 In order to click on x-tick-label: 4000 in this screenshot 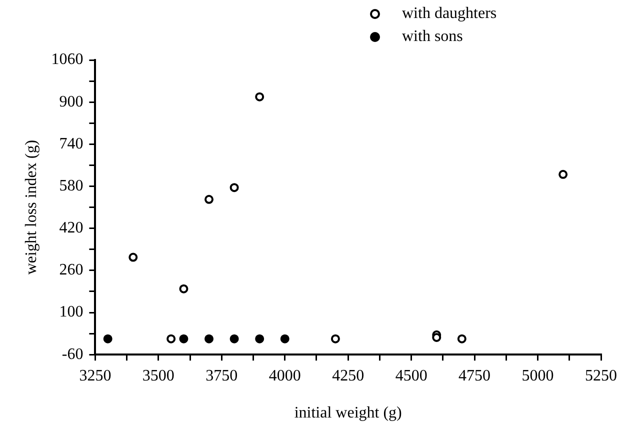, I will do `click(284, 375)`.